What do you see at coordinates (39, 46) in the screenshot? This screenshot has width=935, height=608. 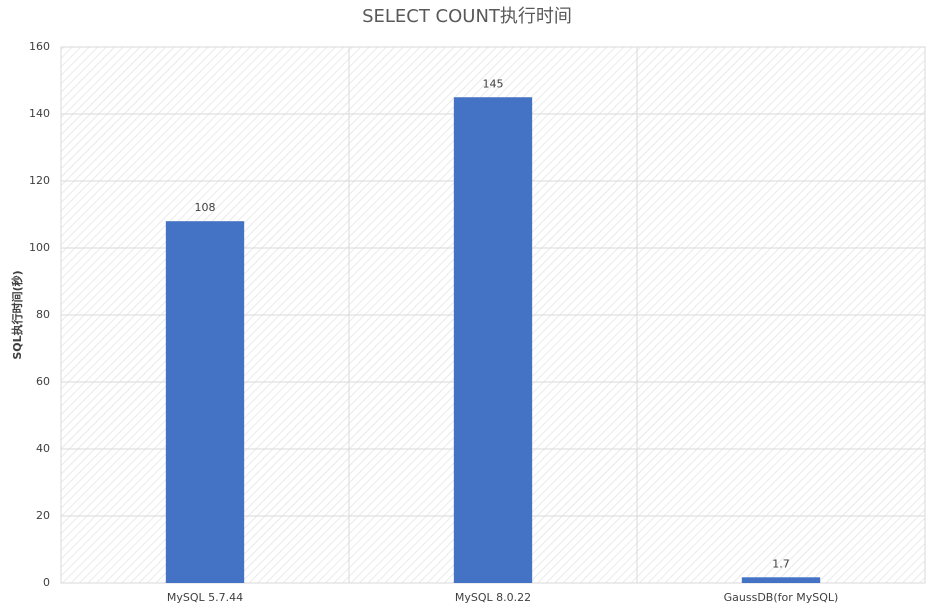 I see `y-tick-label: 160` at bounding box center [39, 46].